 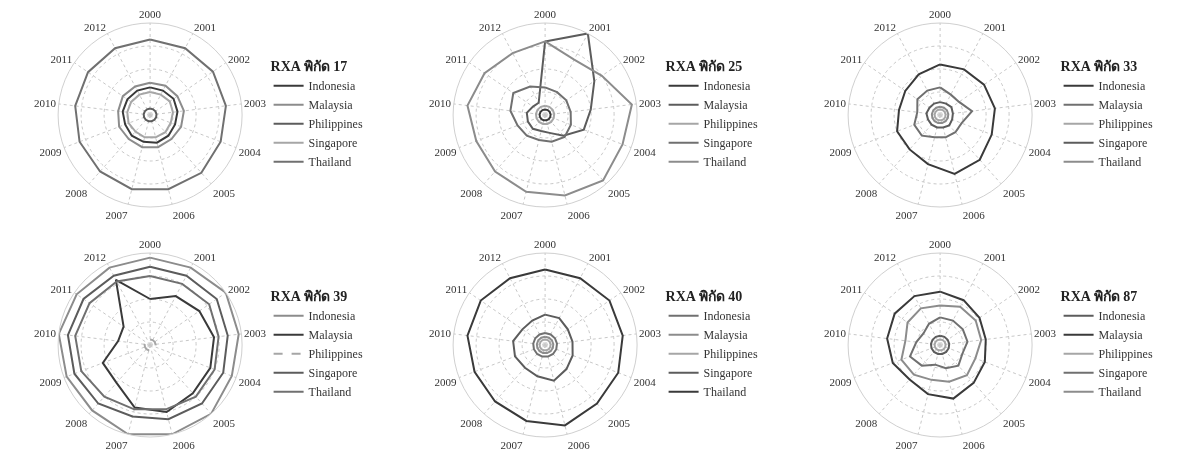 I want to click on legend-title: RXA พิกัด 25, so click(x=704, y=67).